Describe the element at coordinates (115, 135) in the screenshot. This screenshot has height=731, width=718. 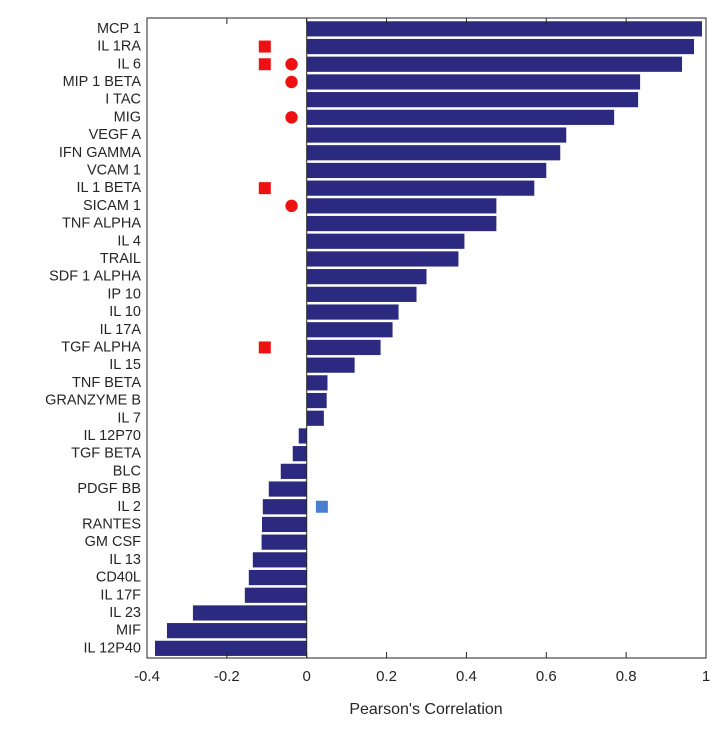
I see `category-label-vegf-a: VEGF A` at that location.